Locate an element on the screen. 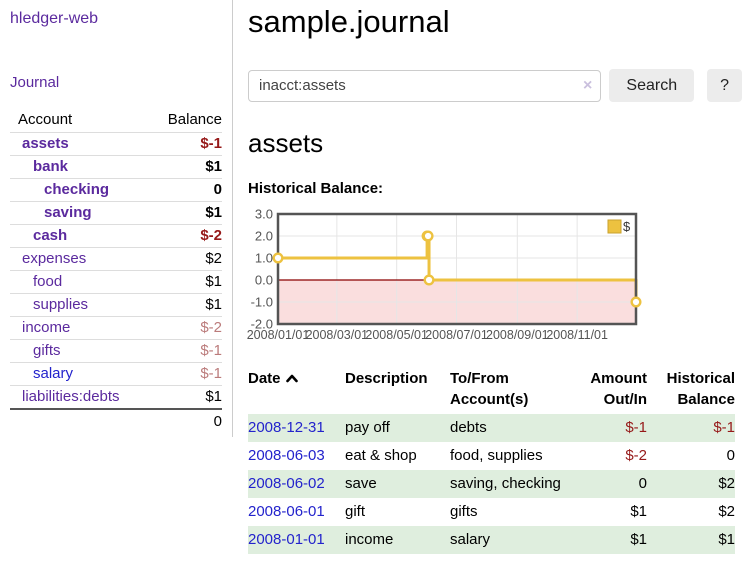 This screenshot has width=742, height=582. transaction-balance: $-1 is located at coordinates (724, 427).